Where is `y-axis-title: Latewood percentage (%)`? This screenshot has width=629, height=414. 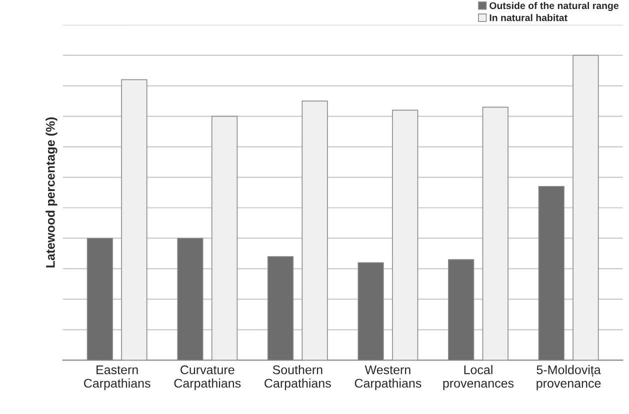 y-axis-title: Latewood percentage (%) is located at coordinates (52, 192).